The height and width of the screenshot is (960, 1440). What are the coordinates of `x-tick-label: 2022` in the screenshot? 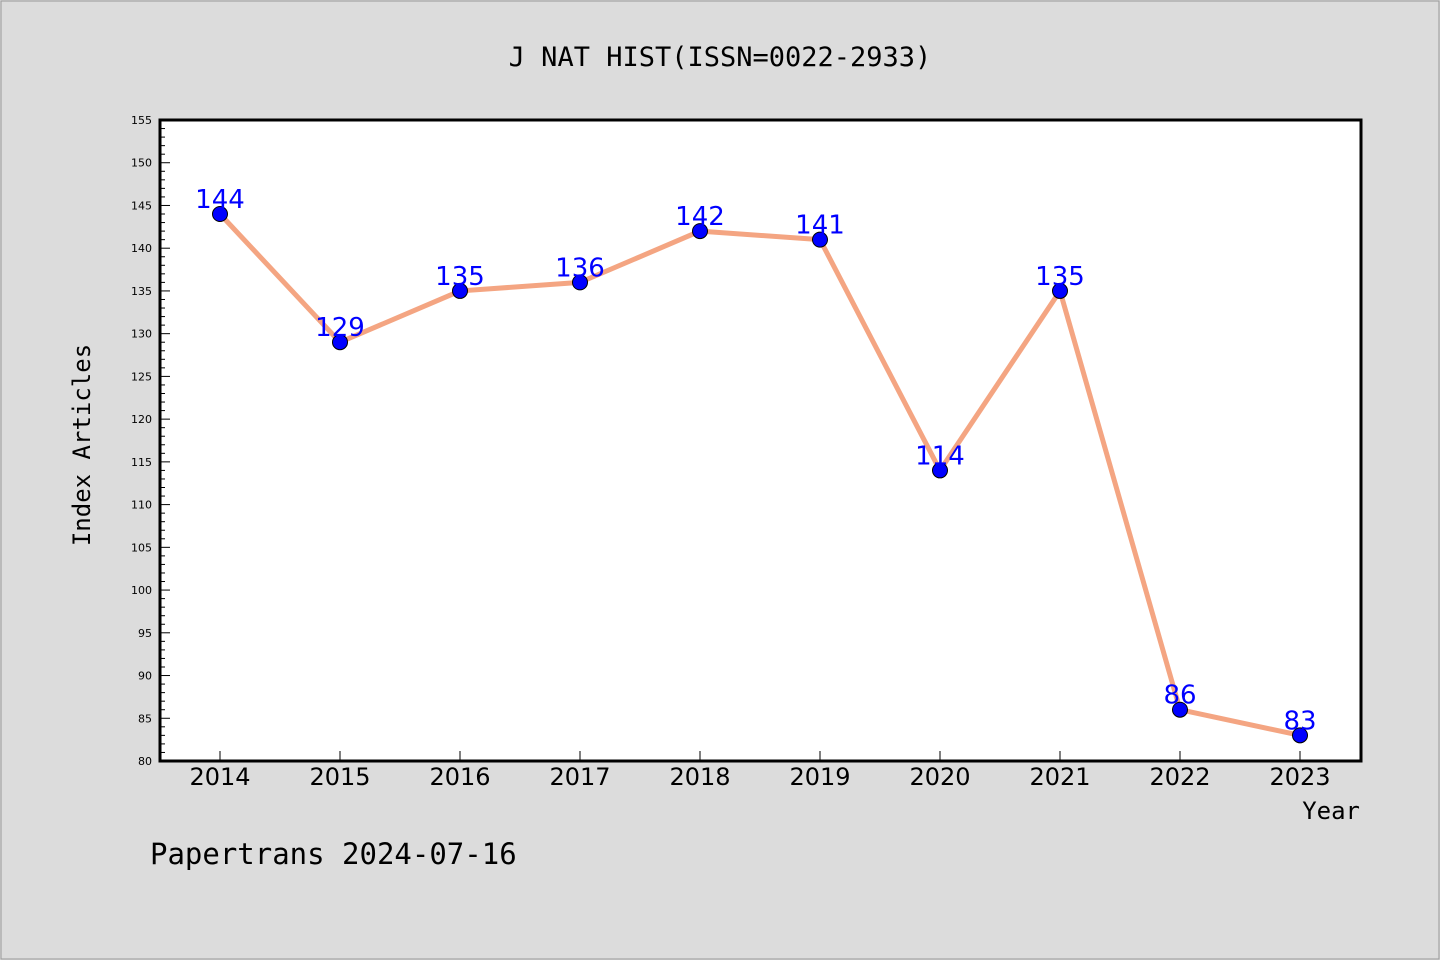 It's located at (1179, 777).